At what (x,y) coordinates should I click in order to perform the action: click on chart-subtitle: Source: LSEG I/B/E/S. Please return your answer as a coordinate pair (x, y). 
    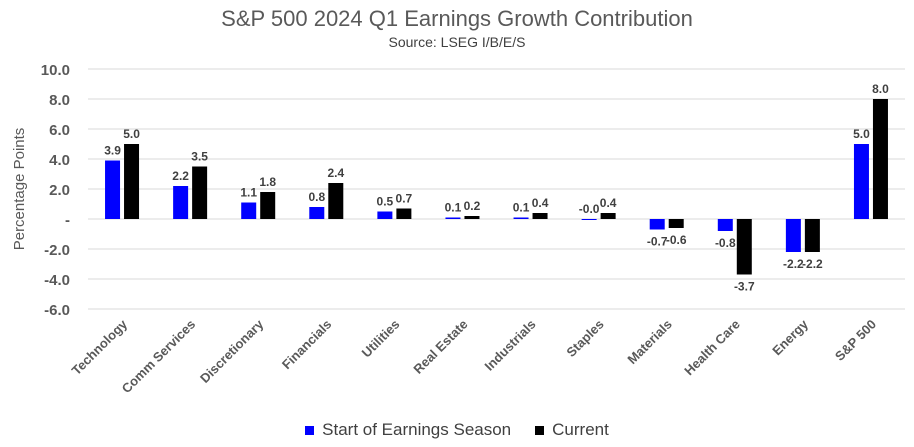
    Looking at the image, I should click on (457, 42).